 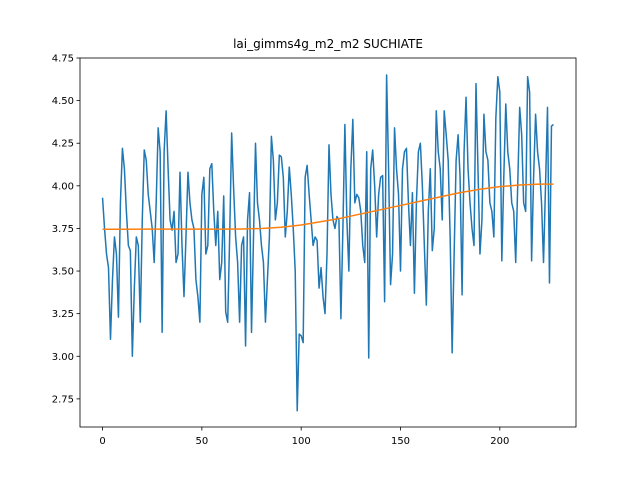 What do you see at coordinates (63, 314) in the screenshot?
I see `y-tick-label: 3.25` at bounding box center [63, 314].